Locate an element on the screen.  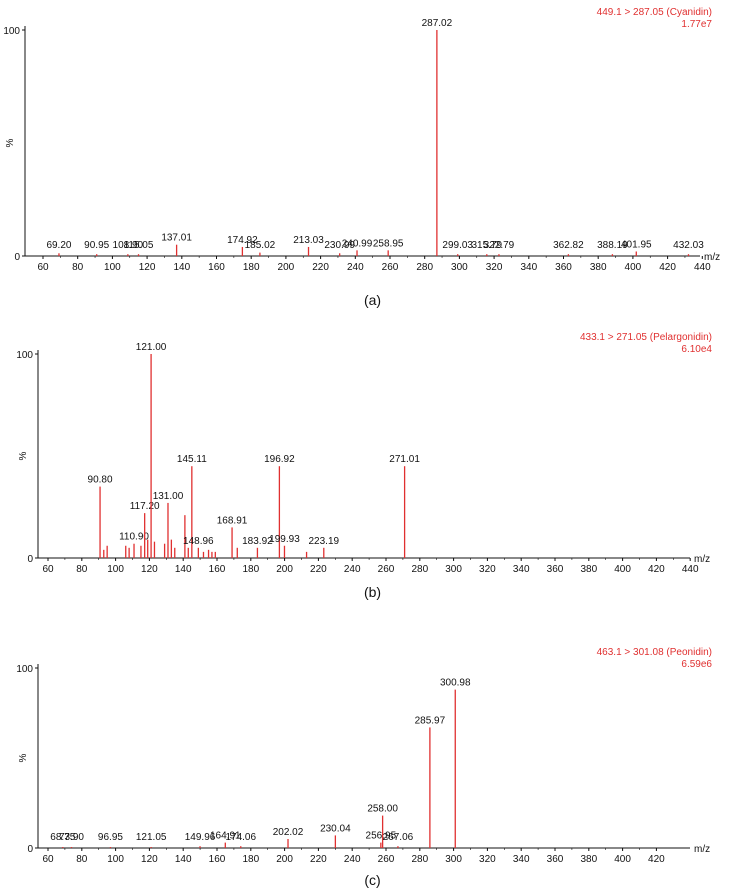
peak-label: 73.90 is located at coordinates (71, 837).